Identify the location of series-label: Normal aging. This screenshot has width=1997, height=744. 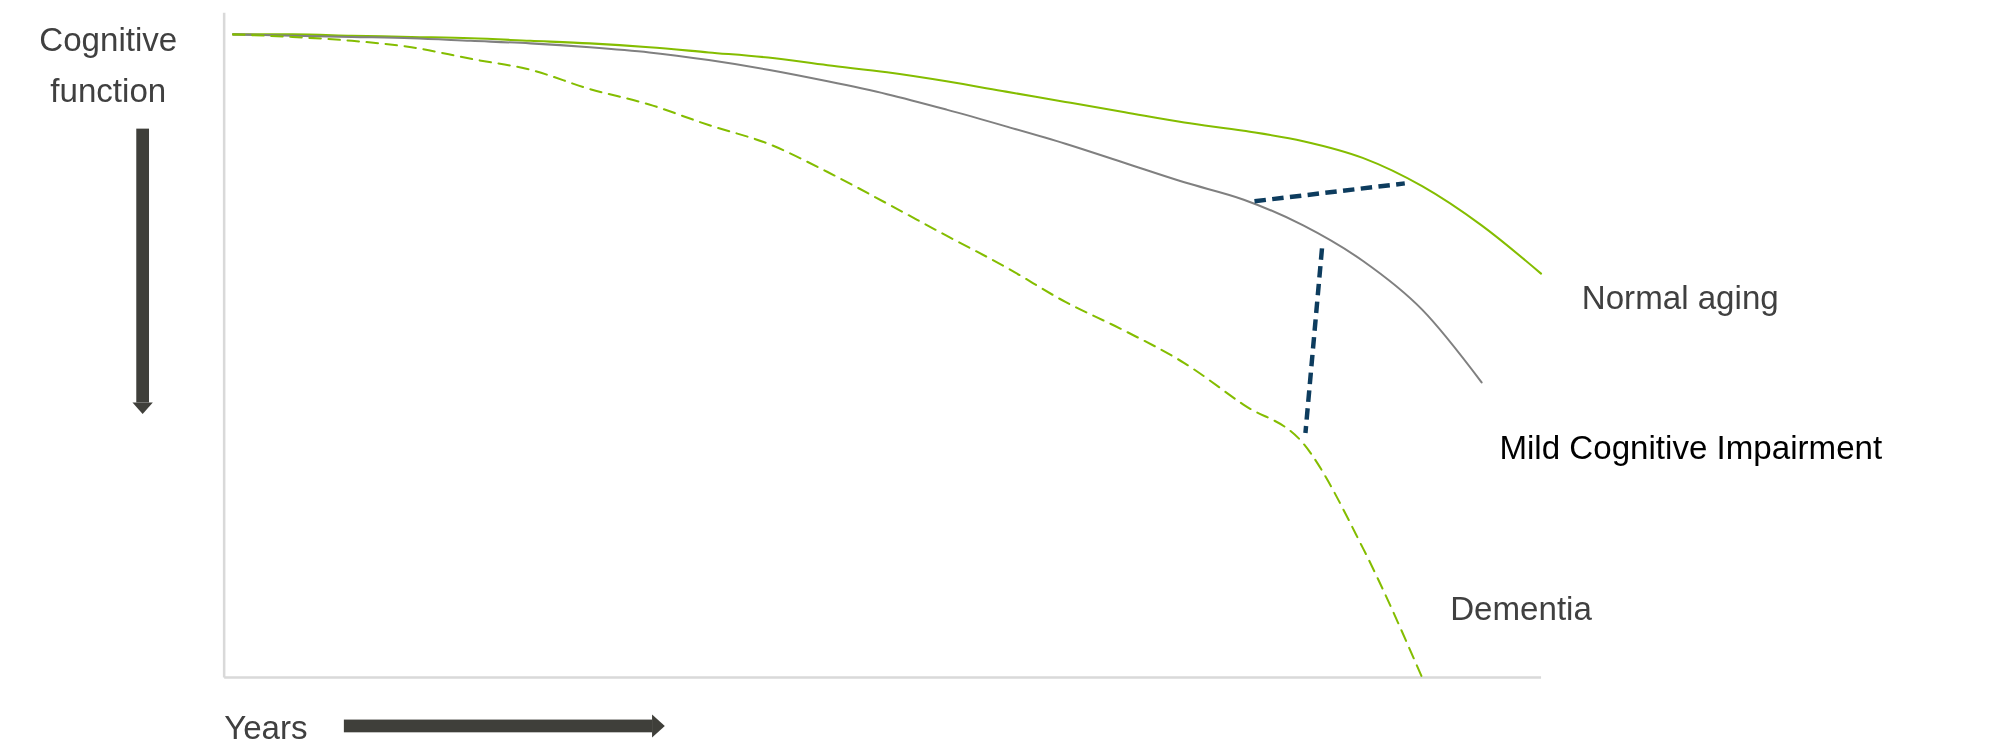
(1680, 298).